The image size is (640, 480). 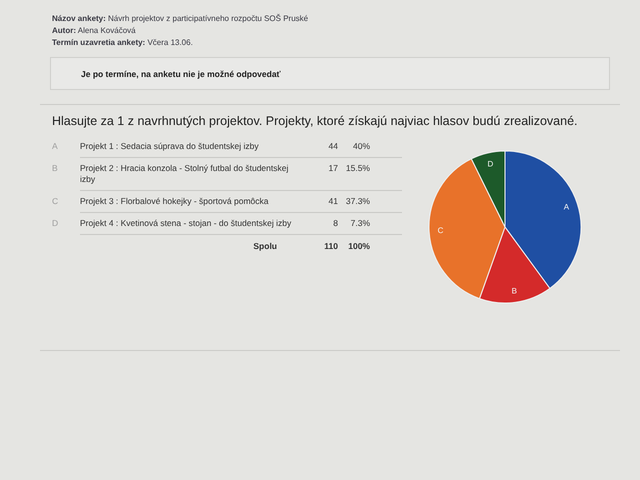 What do you see at coordinates (567, 207) in the screenshot?
I see `slice-label: A` at bounding box center [567, 207].